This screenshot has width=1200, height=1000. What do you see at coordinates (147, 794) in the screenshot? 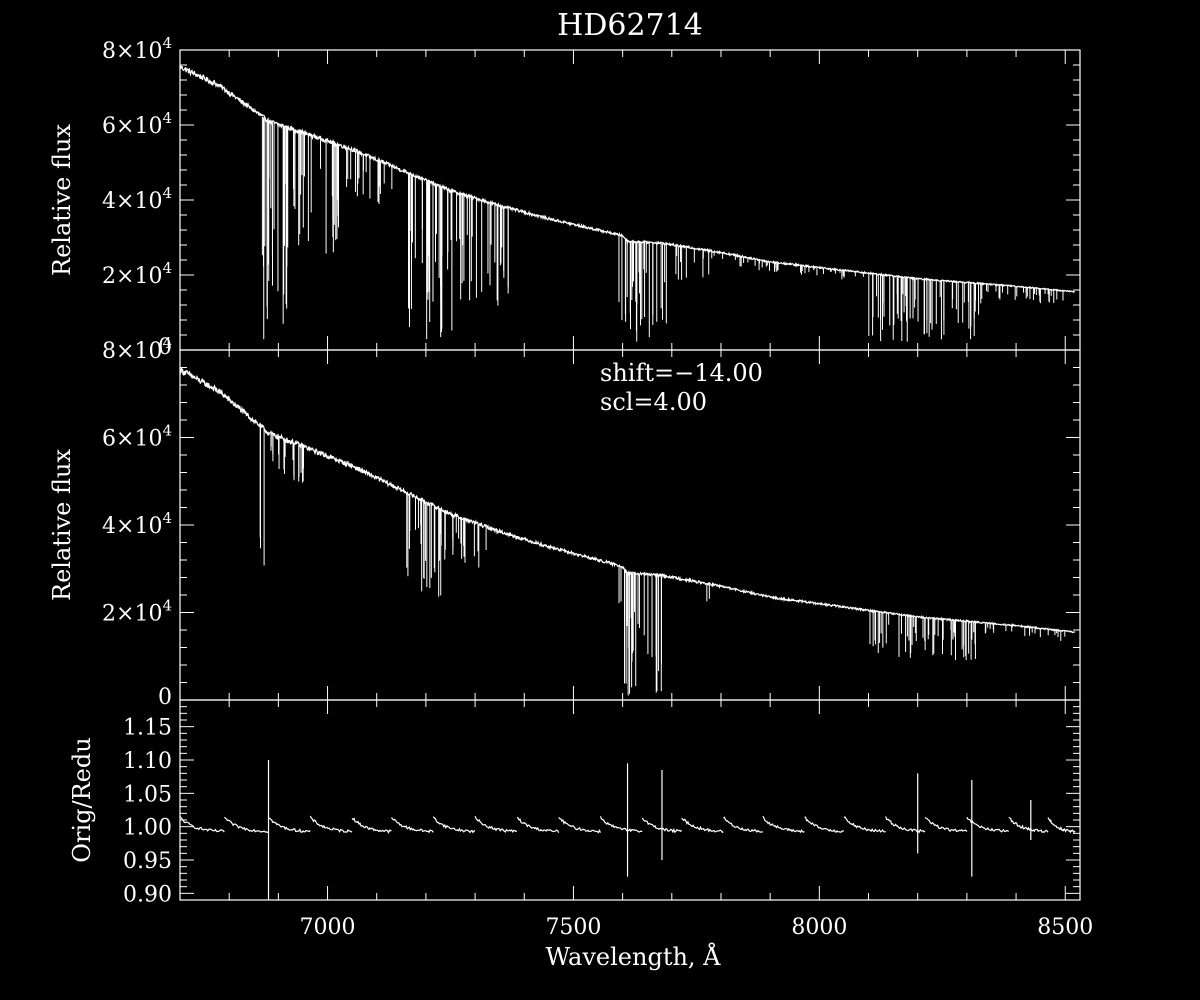
I see `y-tick-label: 1.05` at bounding box center [147, 794].